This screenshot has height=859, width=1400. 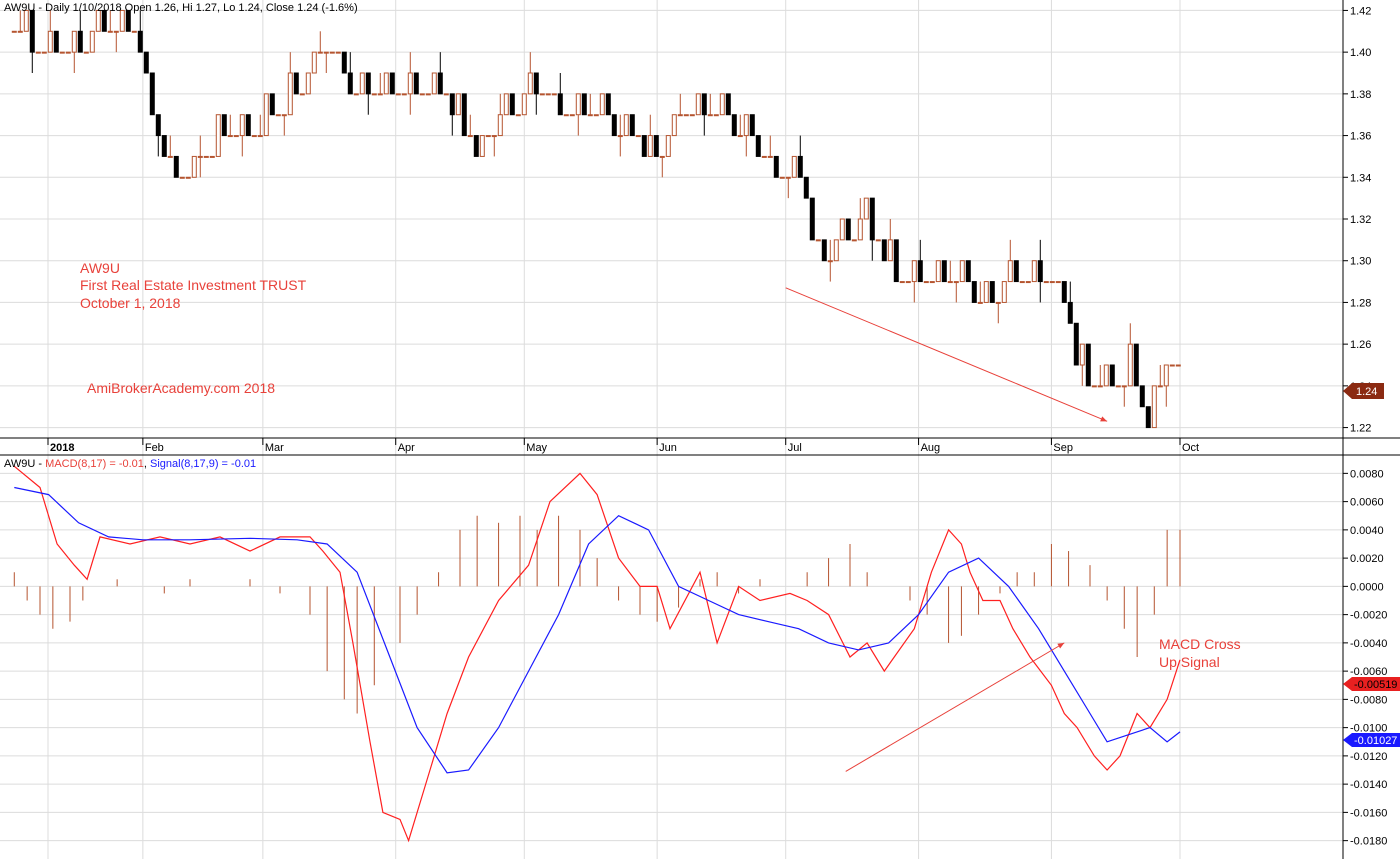 I want to click on last-price-tag: 1.24, so click(x=1363, y=391).